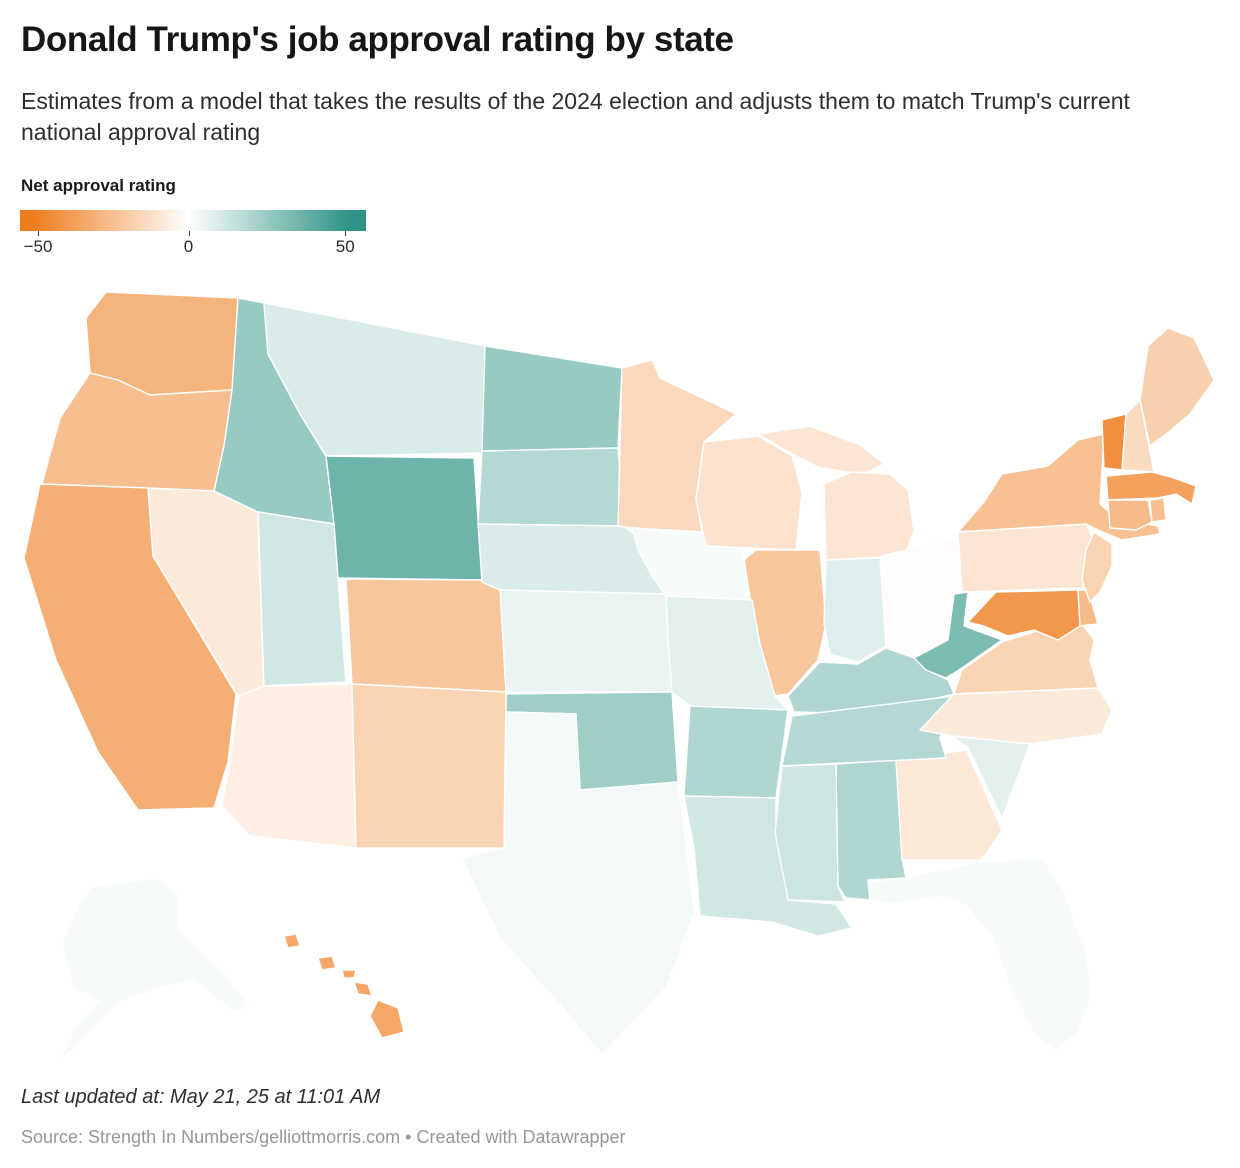 This screenshot has height=1168, width=1240. Describe the element at coordinates (193, 233) in the screenshot. I see `legend-gradient-bar: −50 0 50` at that location.